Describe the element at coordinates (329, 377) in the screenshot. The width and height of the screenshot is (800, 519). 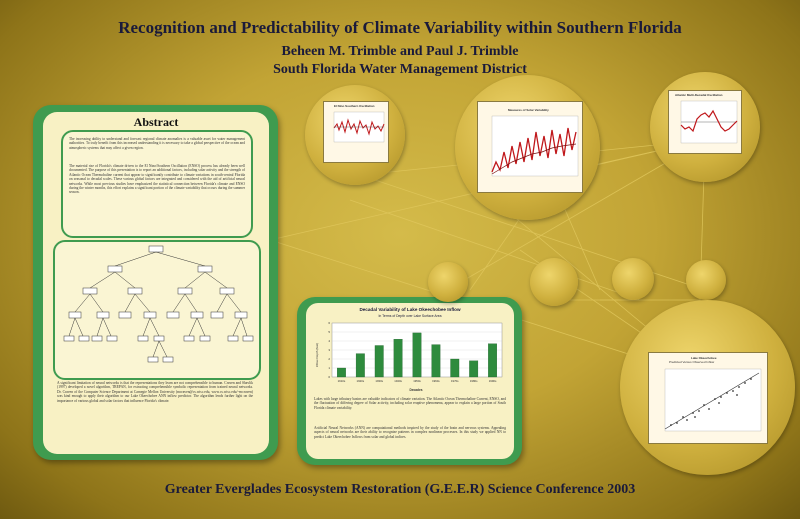
I see `y-tick-label: 0` at that location.